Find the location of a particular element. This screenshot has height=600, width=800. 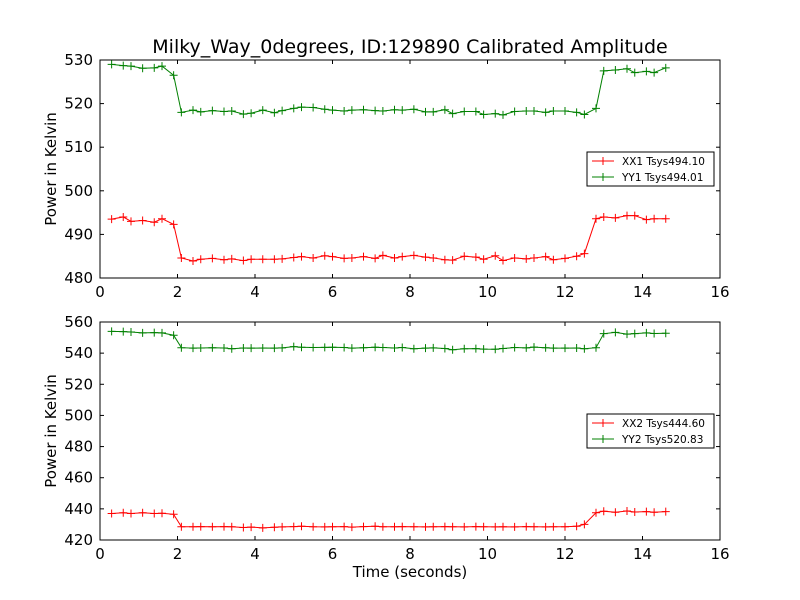

x-tick-label: 10 is located at coordinates (487, 554).